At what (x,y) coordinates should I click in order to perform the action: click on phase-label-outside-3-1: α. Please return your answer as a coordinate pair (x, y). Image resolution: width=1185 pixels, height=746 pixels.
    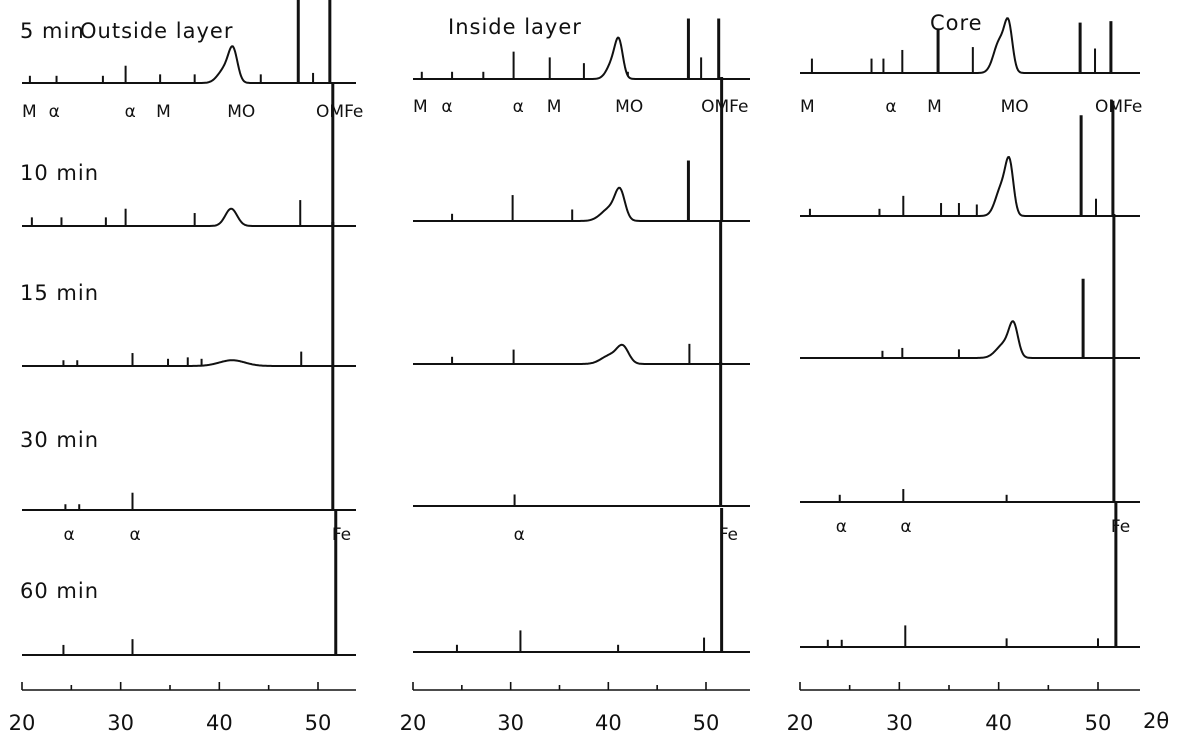
    Looking at the image, I should click on (135, 535).